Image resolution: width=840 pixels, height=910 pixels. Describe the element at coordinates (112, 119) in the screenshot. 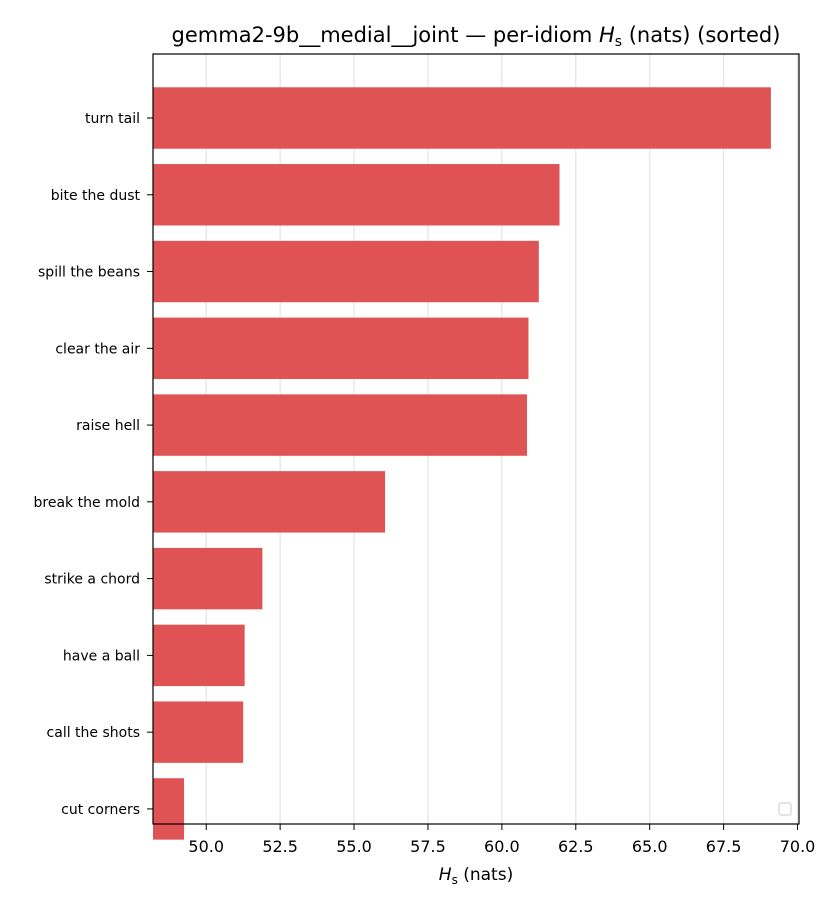

I see `y-tick-label: turn tail` at that location.